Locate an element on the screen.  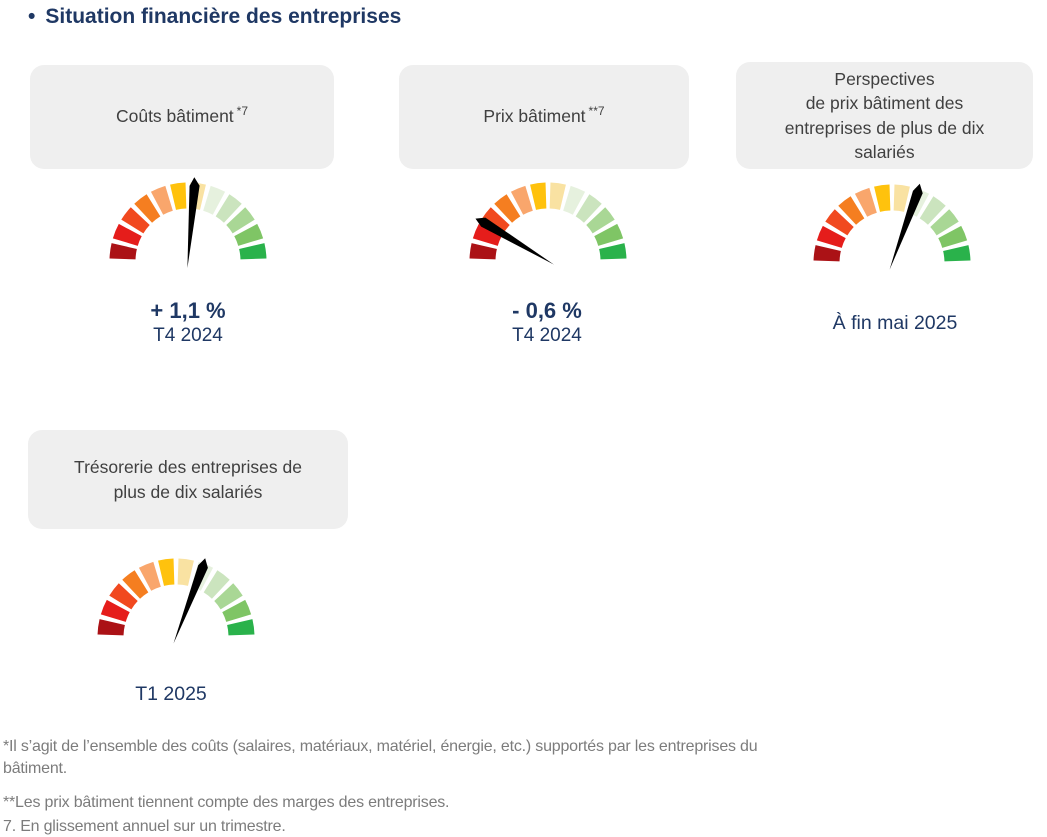
card-title-superscript: **7 is located at coordinates (596, 110).